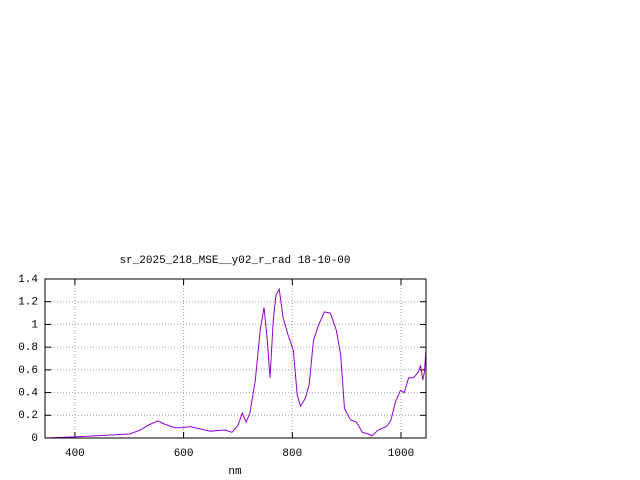 This screenshot has height=480, width=640. What do you see at coordinates (28, 348) in the screenshot?
I see `y-tick-label: 0.8` at bounding box center [28, 348].